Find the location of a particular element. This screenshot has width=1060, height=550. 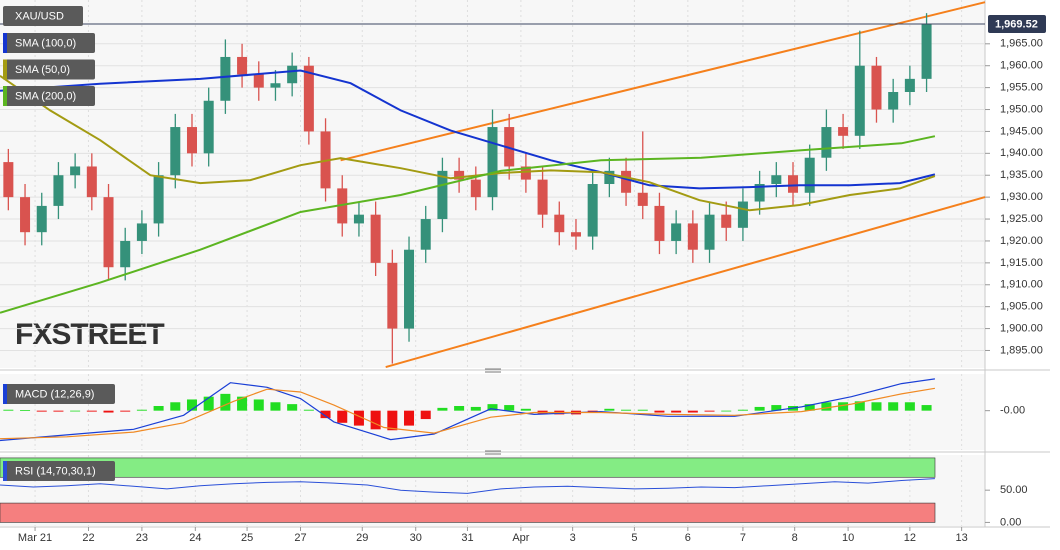

y-tick-label: 1,945.00 is located at coordinates (1021, 131).